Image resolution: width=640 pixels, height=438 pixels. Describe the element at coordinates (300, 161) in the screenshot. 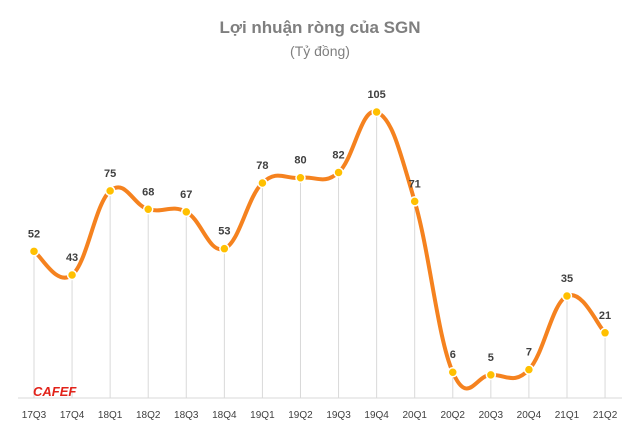

I see `data-label-19Q2: 80` at that location.